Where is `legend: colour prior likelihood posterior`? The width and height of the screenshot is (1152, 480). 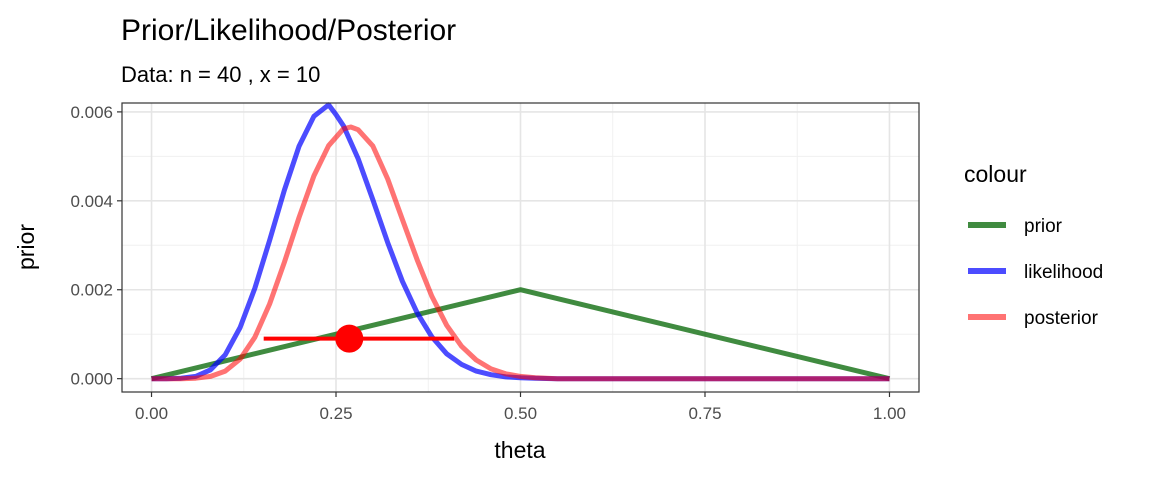
legend: colour prior likelihood posterior is located at coordinates (1033, 245).